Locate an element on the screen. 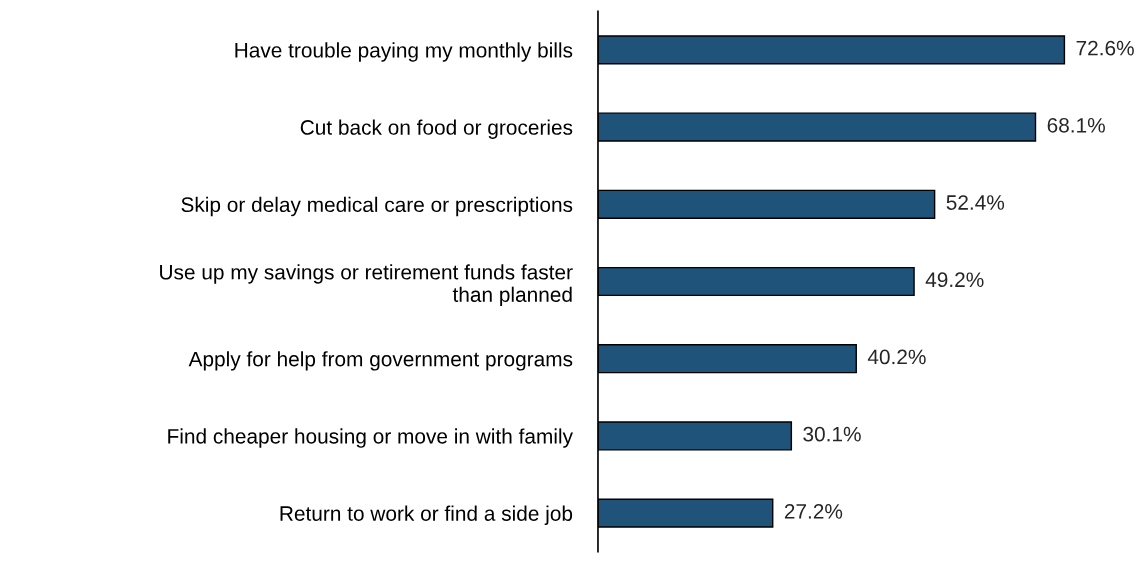 This screenshot has width=1139, height=563. y-tick-label: Skip or delay medical care or prescriptions is located at coordinates (377, 206).